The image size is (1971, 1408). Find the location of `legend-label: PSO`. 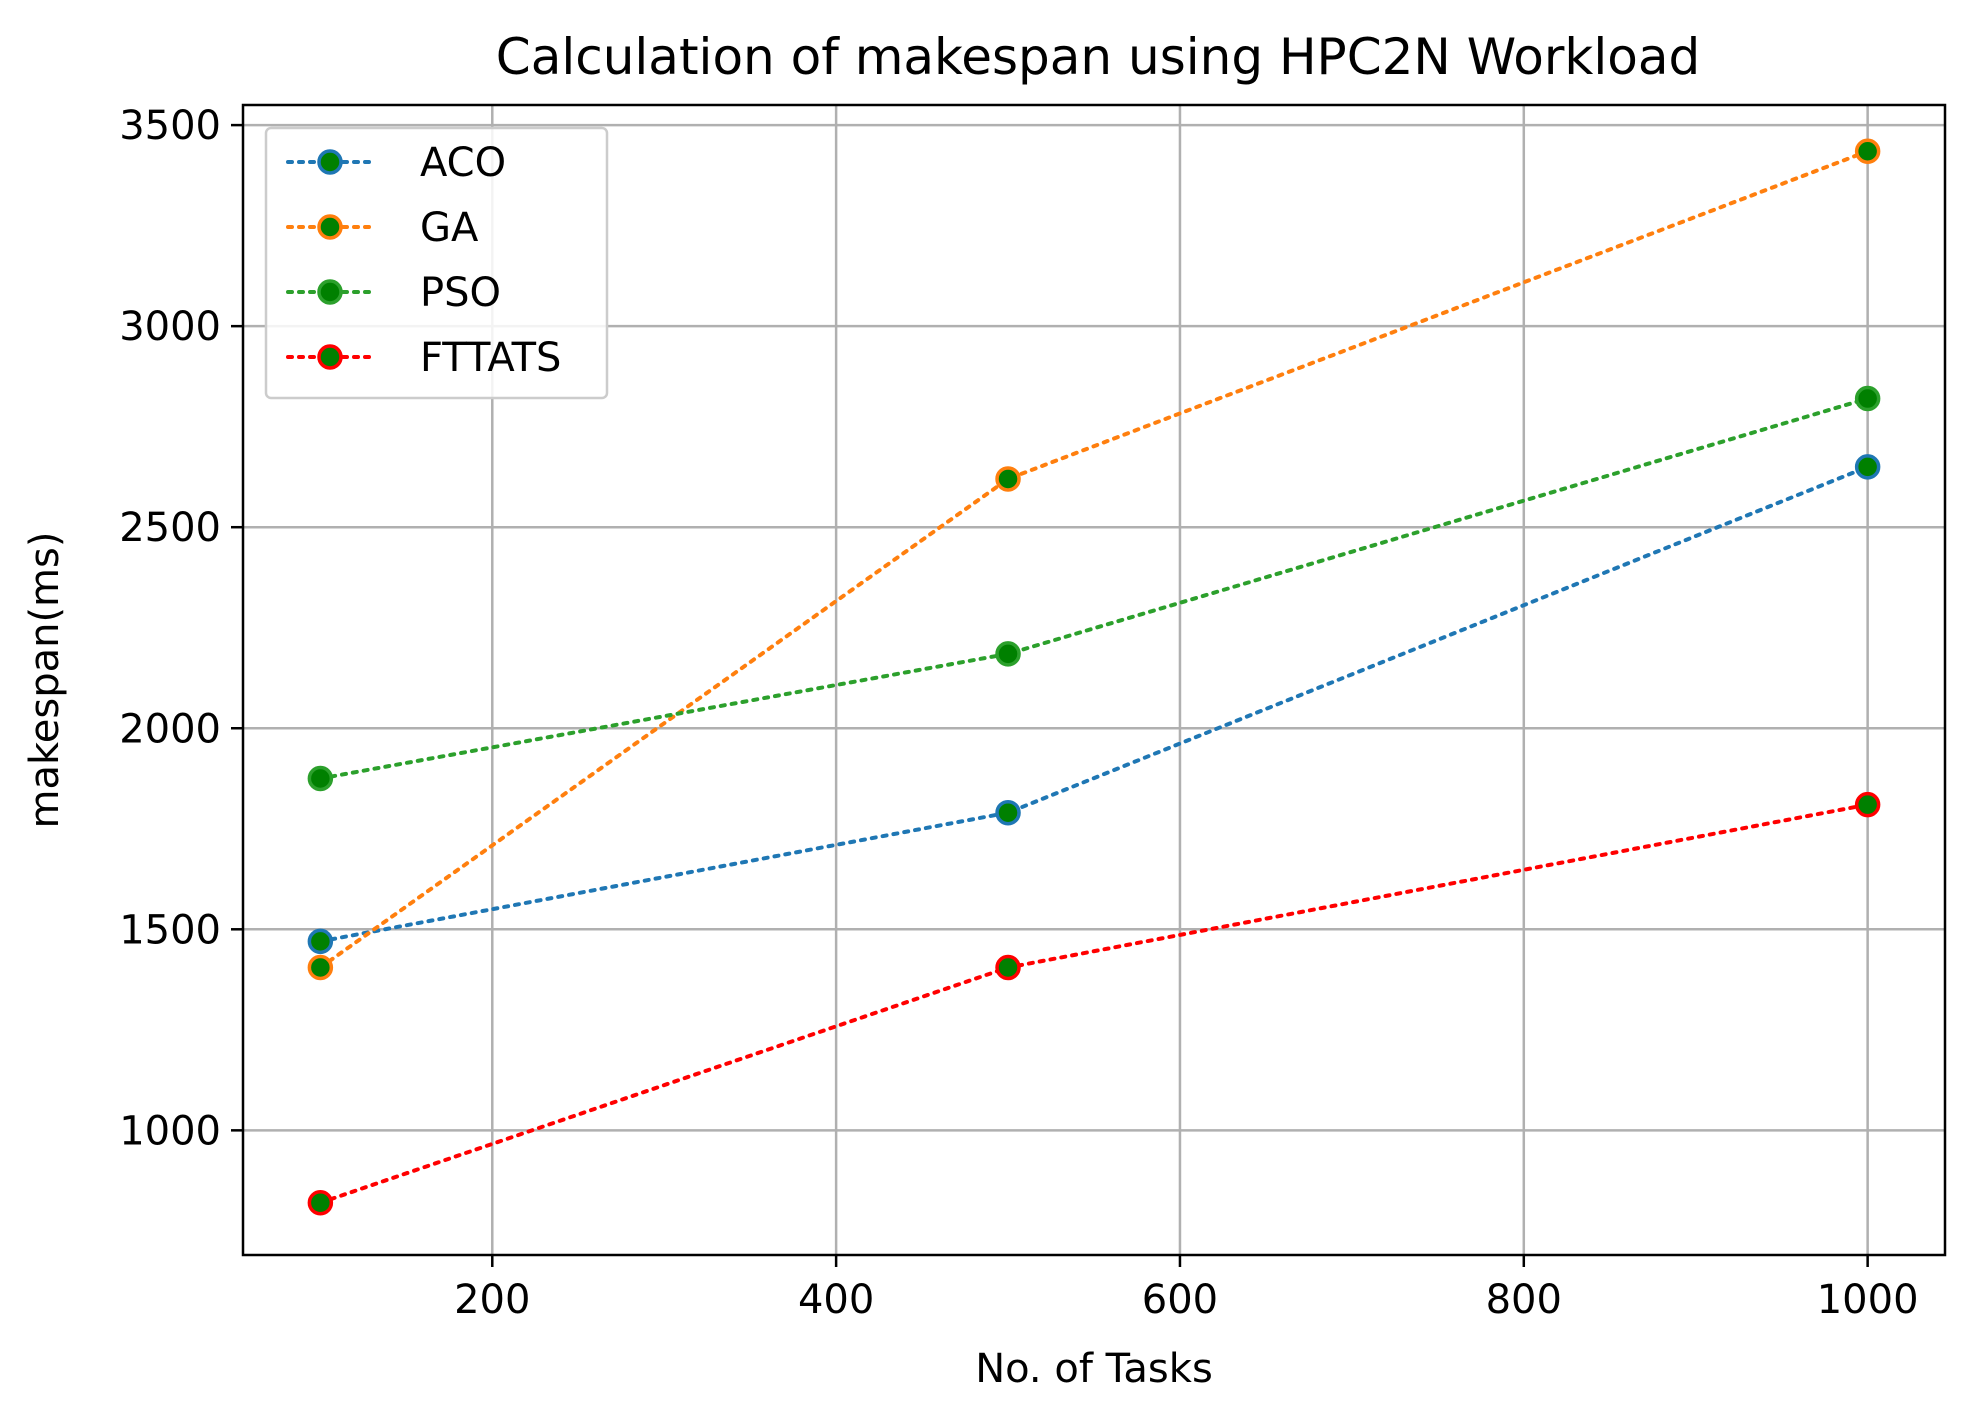

legend-label: PSO is located at coordinates (460, 293).